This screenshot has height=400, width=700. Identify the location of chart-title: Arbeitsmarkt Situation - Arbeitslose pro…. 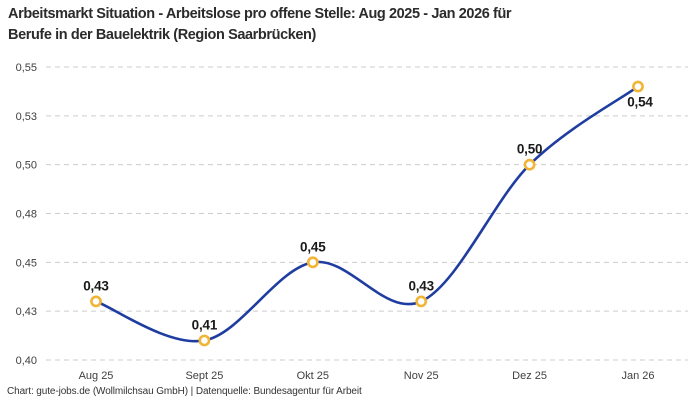
(260, 25).